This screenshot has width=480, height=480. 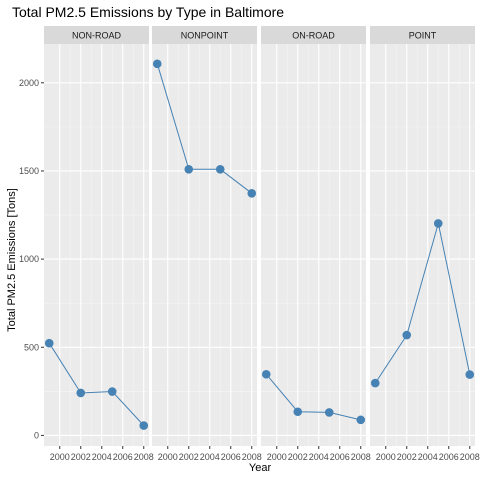 What do you see at coordinates (438, 223) in the screenshot?
I see `data-point-point-2005` at bounding box center [438, 223].